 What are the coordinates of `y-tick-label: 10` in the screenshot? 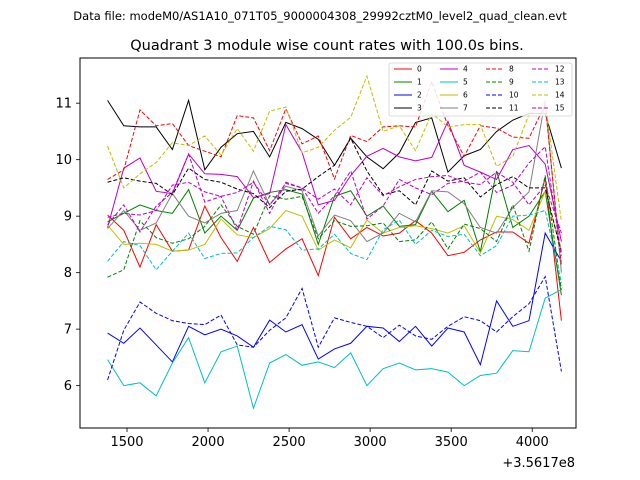 It's located at (63, 160).